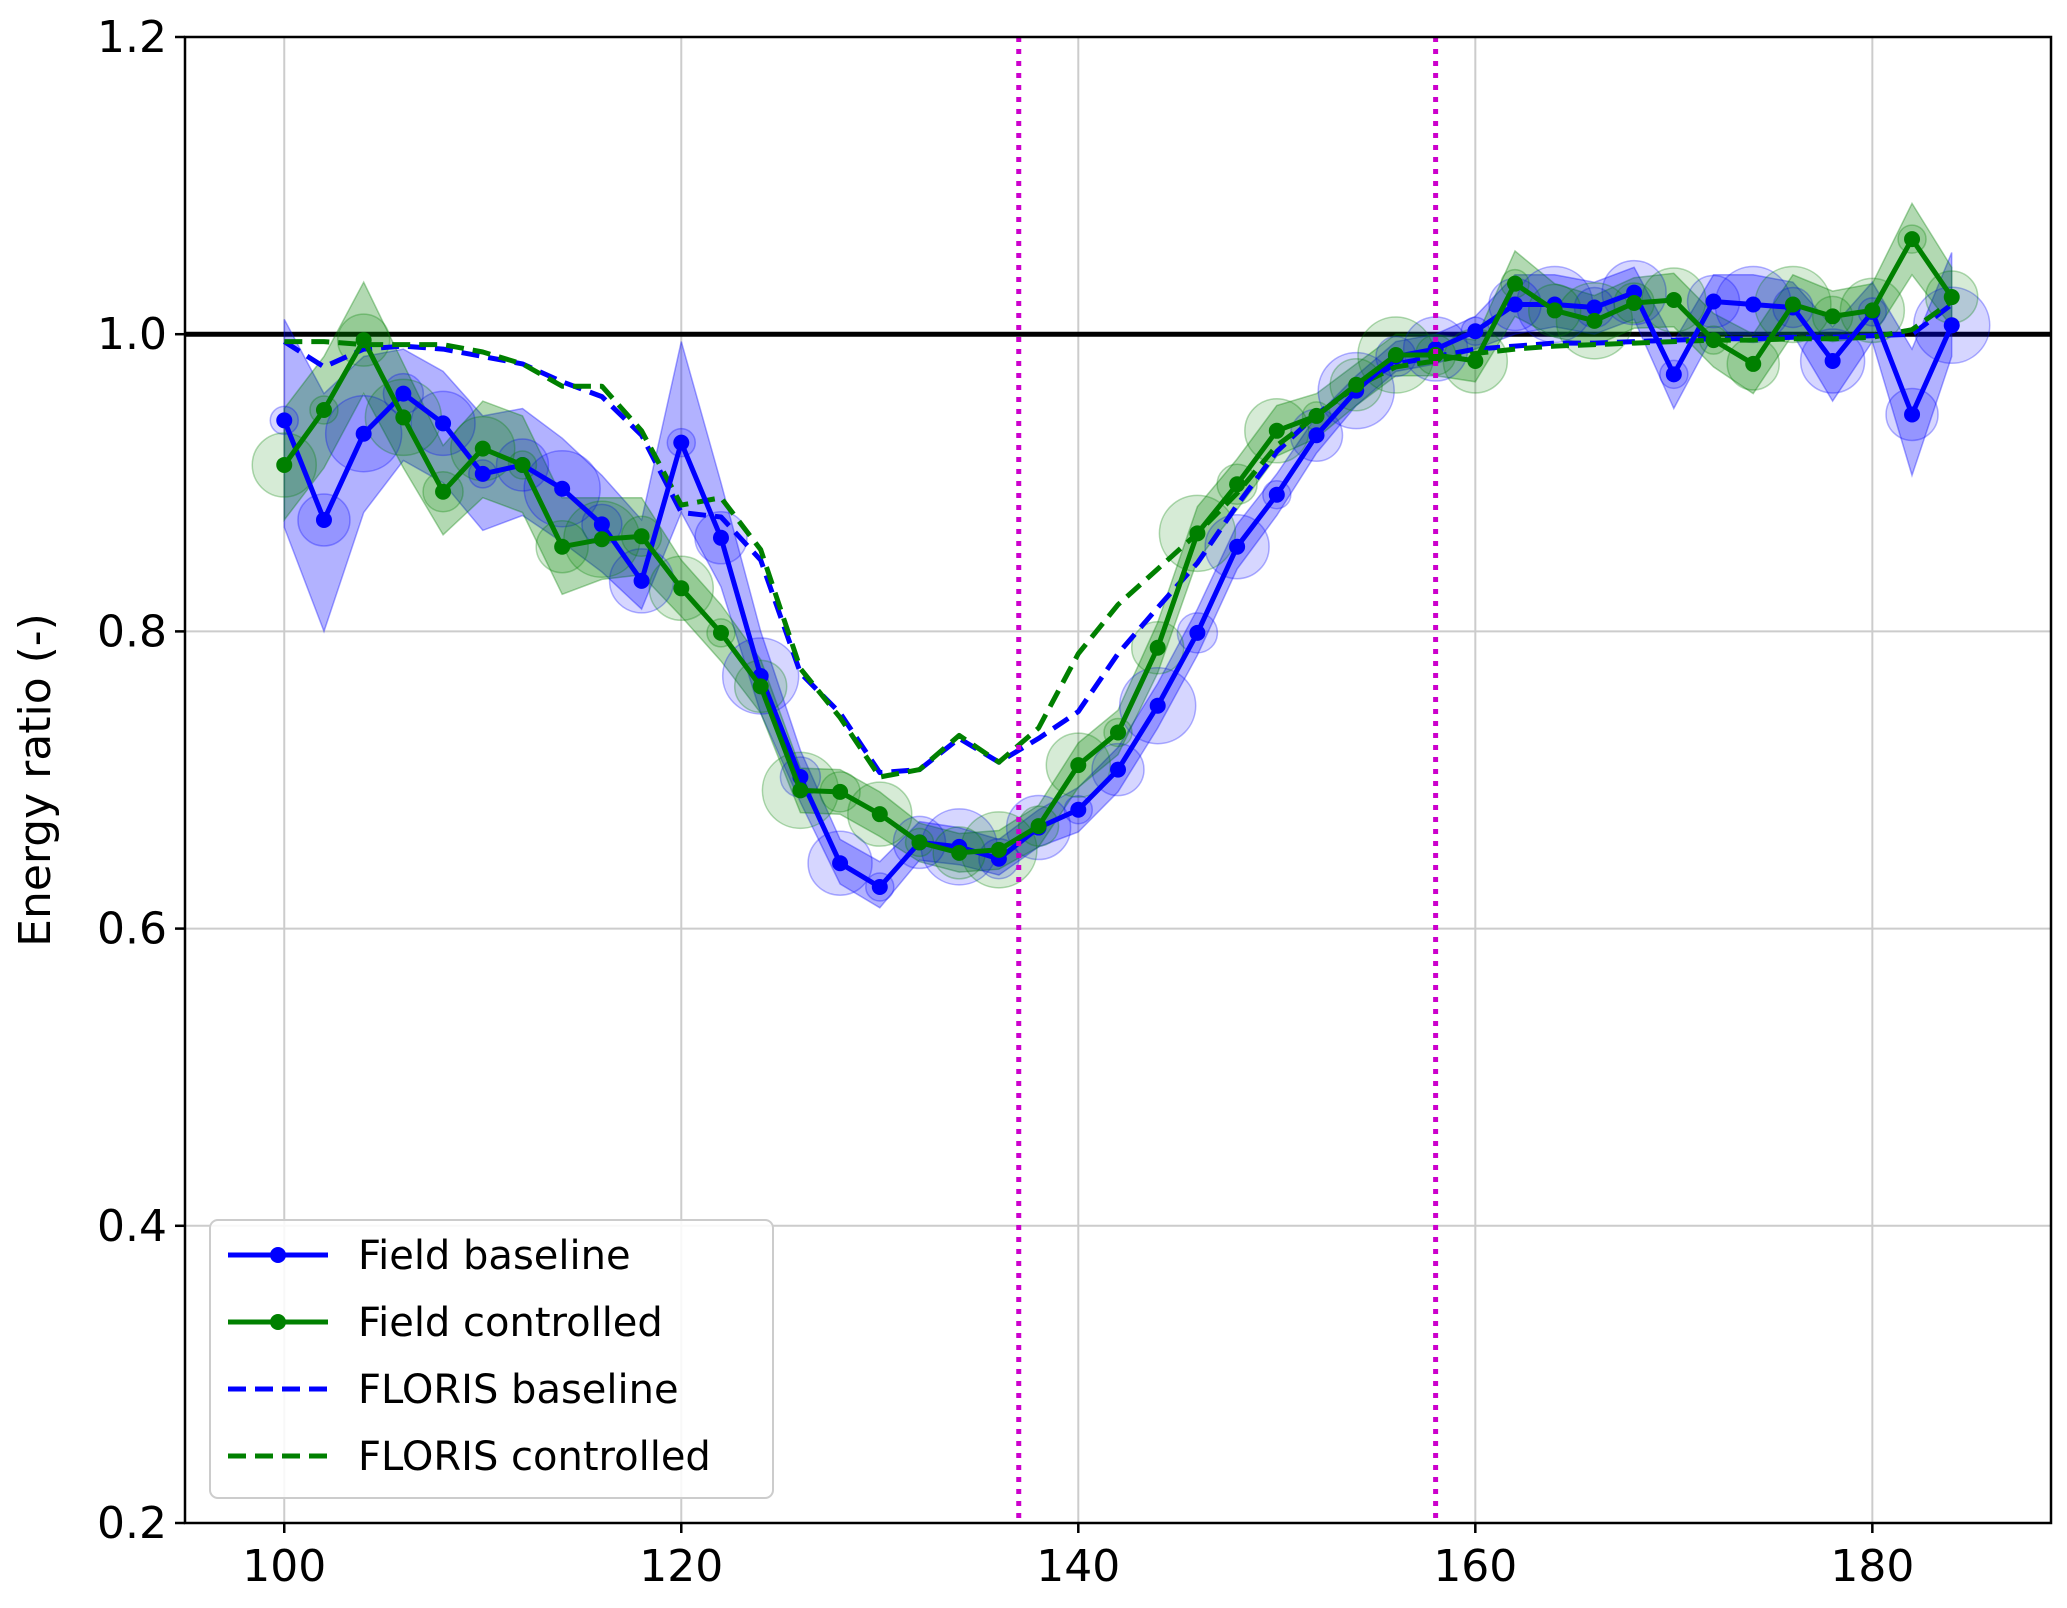 This screenshot has height=1608, width=2067. Describe the element at coordinates (278, 1255) in the screenshot. I see `legend-marker-field-baseline` at that location.